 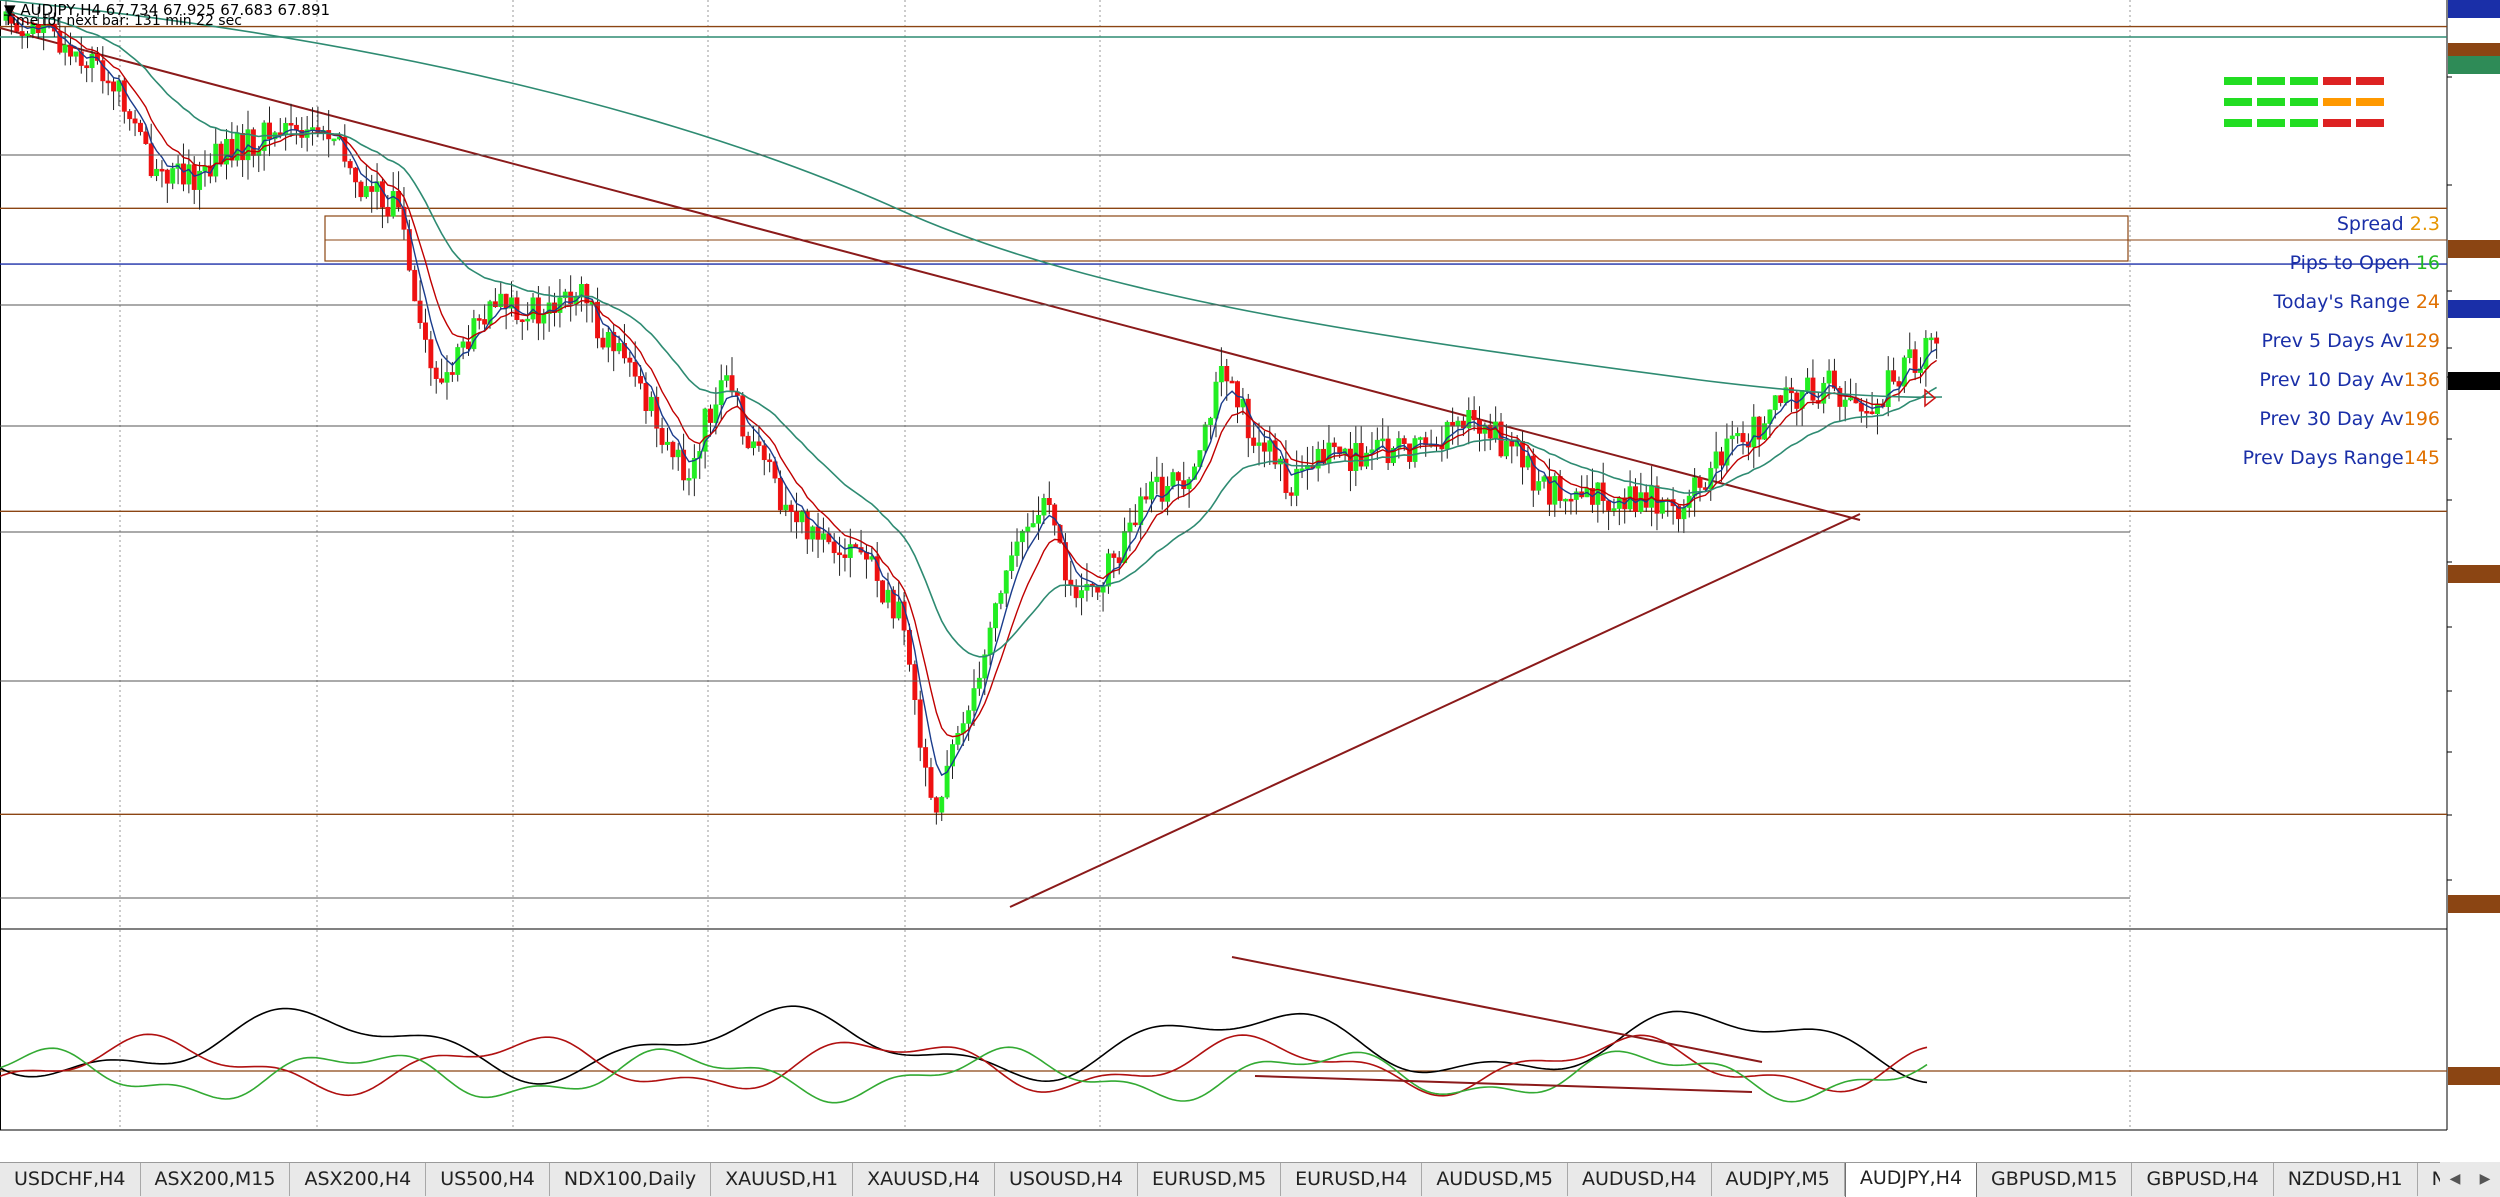 What do you see at coordinates (782, 1179) in the screenshot?
I see `tab-xauusd-h1: XAUUSD,H1` at bounding box center [782, 1179].